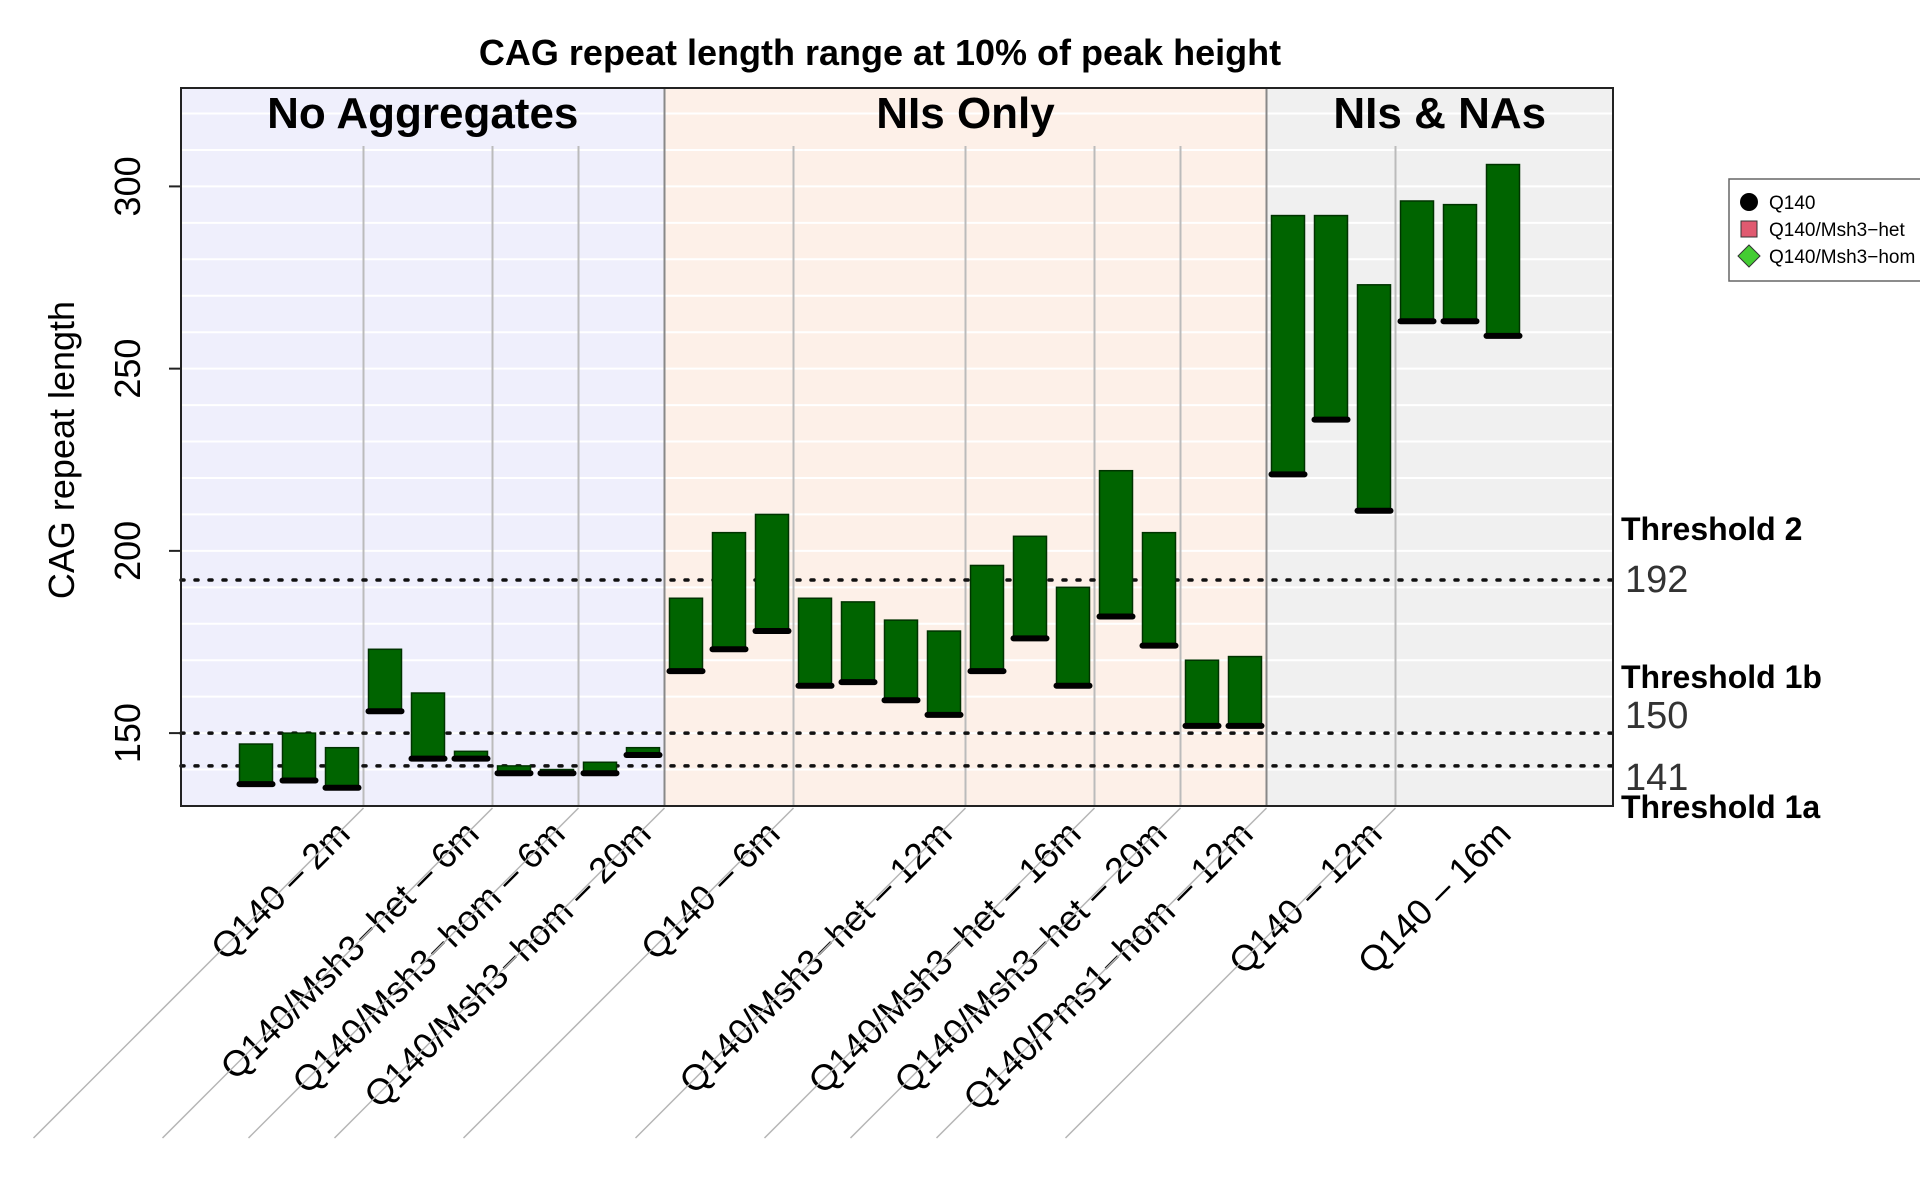 This screenshot has height=1187, width=1920. I want to click on legend-marker-circle, so click(1749, 202).